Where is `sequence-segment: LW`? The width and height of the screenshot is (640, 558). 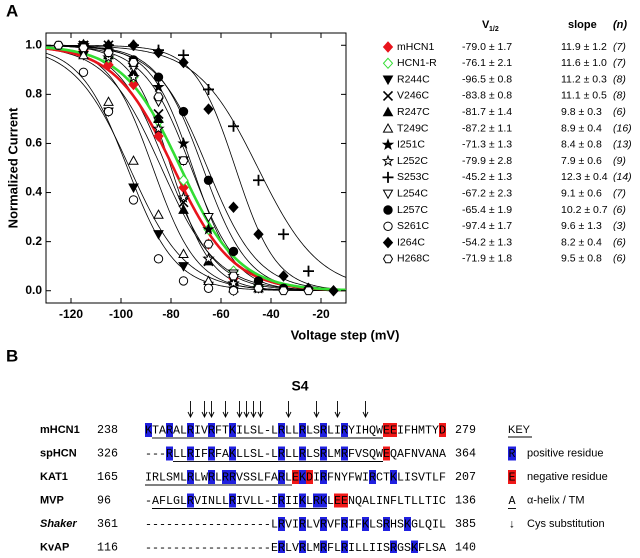 sequence-segment: LW is located at coordinates (201, 478).